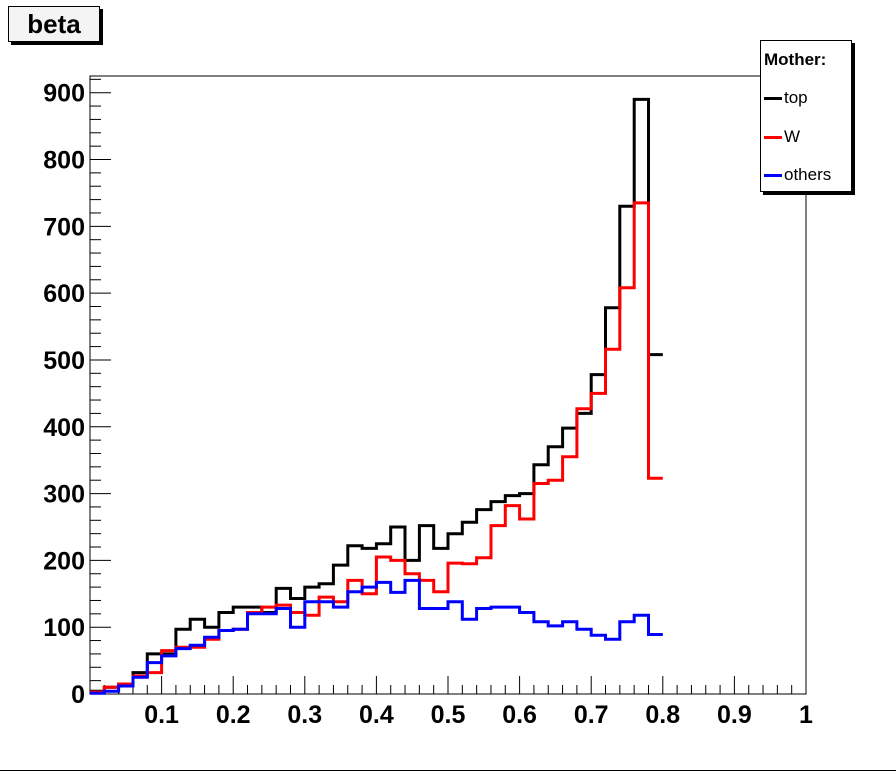 The width and height of the screenshot is (896, 772). Describe the element at coordinates (448, 770) in the screenshot. I see `canvas-bottom-border` at that location.